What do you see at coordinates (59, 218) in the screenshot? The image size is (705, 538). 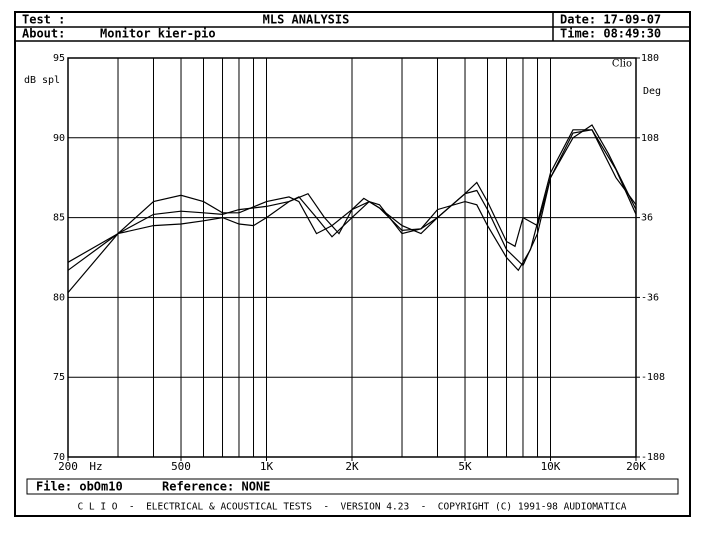 I see `y-tick-label: 85` at bounding box center [59, 218].